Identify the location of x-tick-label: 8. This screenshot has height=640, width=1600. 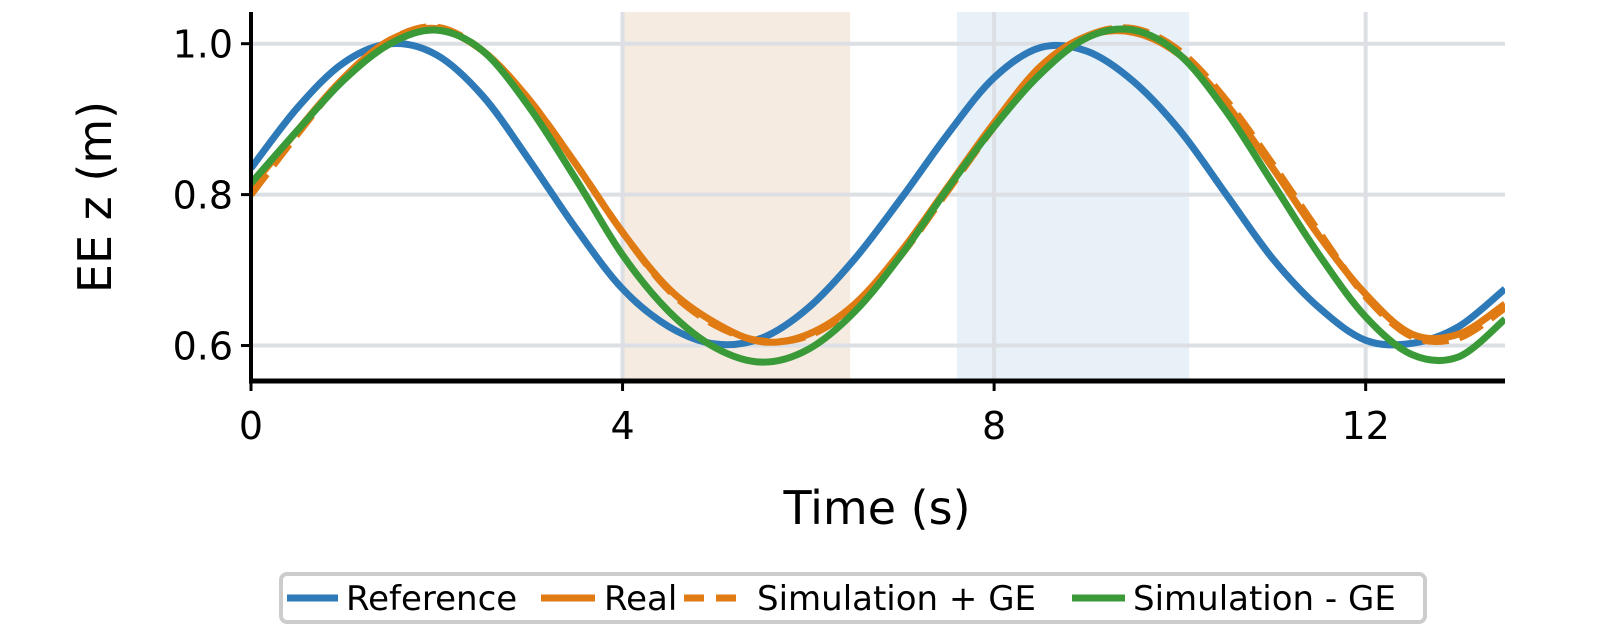
(994, 426).